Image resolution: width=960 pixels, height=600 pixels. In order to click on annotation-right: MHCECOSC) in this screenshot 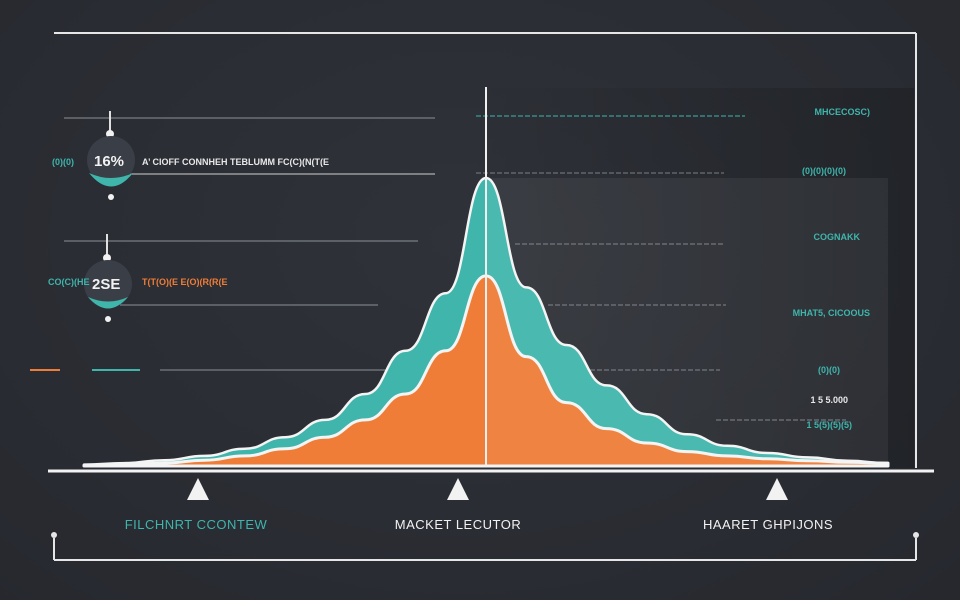, I will do `click(843, 112)`.